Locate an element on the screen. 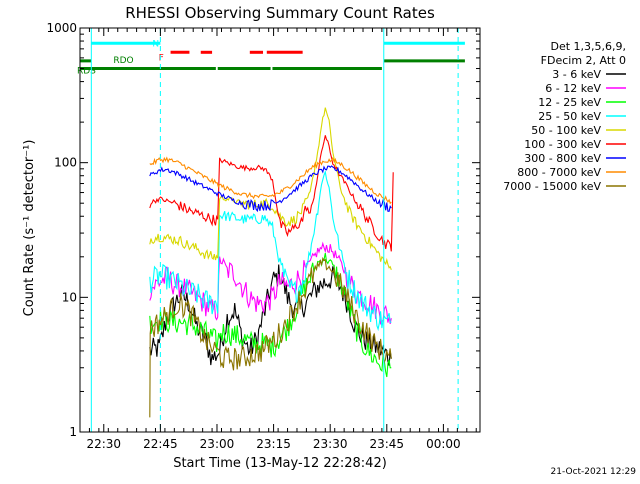 This screenshot has width=640, height=484. x-tick-label: 23:15 is located at coordinates (273, 444).